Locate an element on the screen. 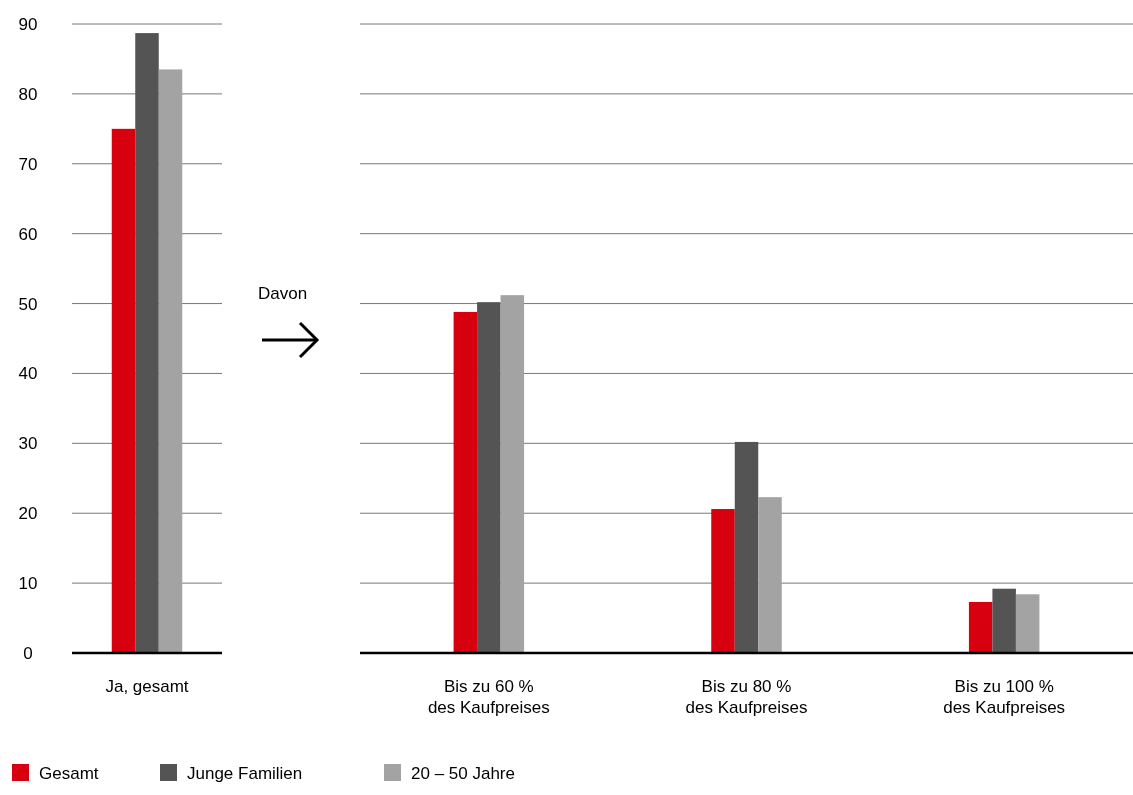 Image resolution: width=1133 pixels, height=795 pixels. legend-label: Junge Familien is located at coordinates (245, 773).